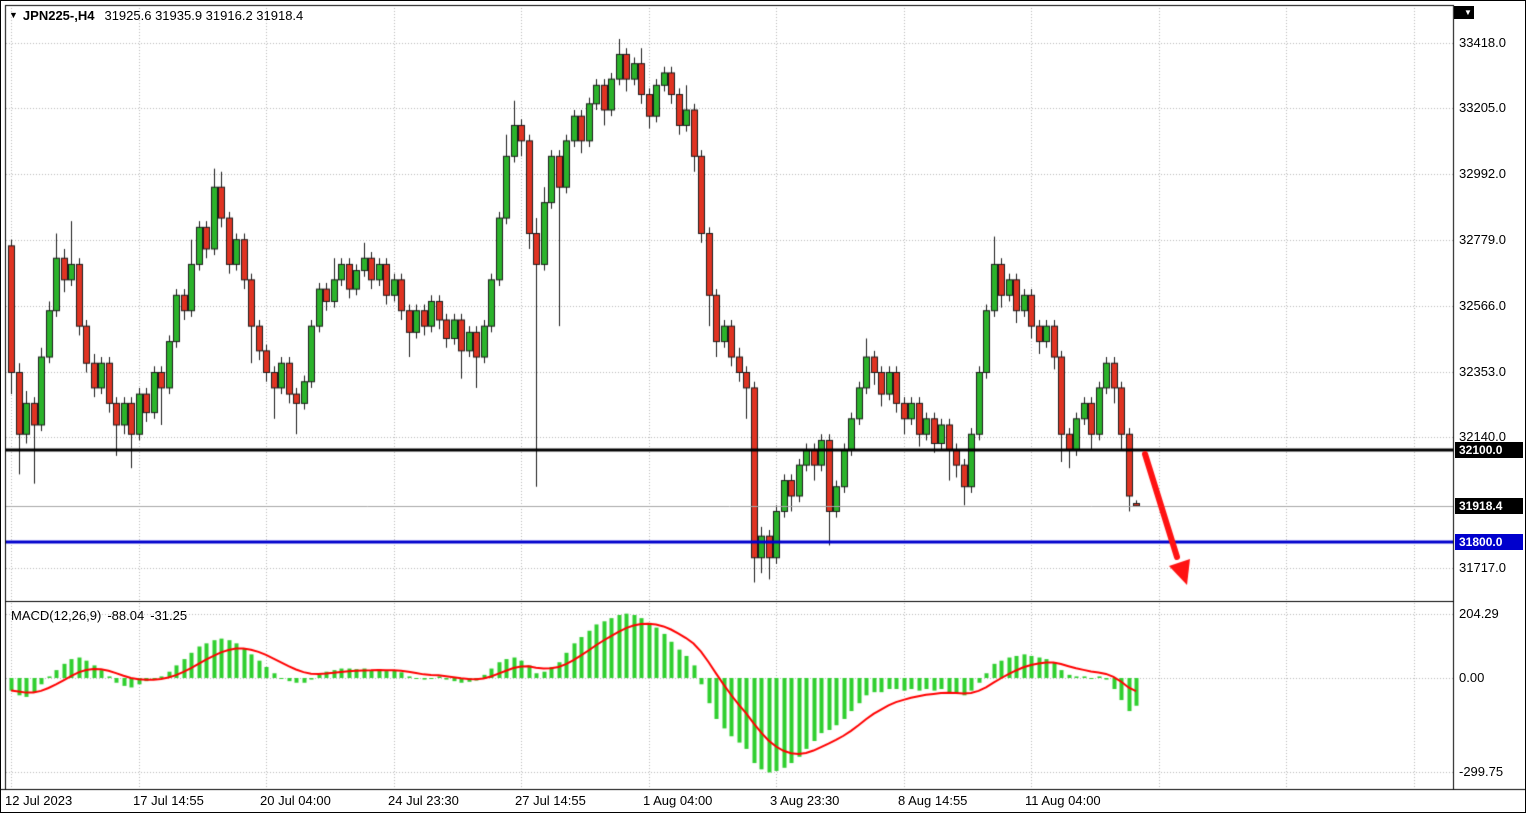 This screenshot has height=813, width=1526. What do you see at coordinates (1468, 12) in the screenshot?
I see `shift-triangle-icon: ▼` at bounding box center [1468, 12].